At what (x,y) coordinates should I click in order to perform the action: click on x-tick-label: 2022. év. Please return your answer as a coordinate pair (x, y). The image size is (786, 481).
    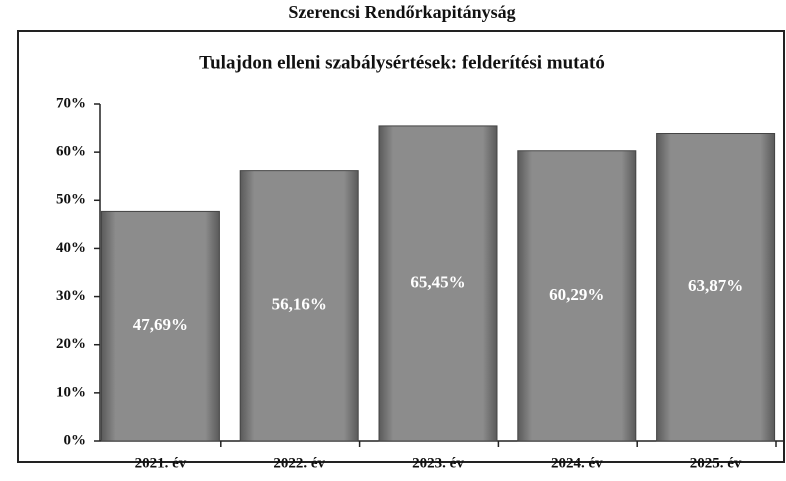
    Looking at the image, I should click on (299, 463).